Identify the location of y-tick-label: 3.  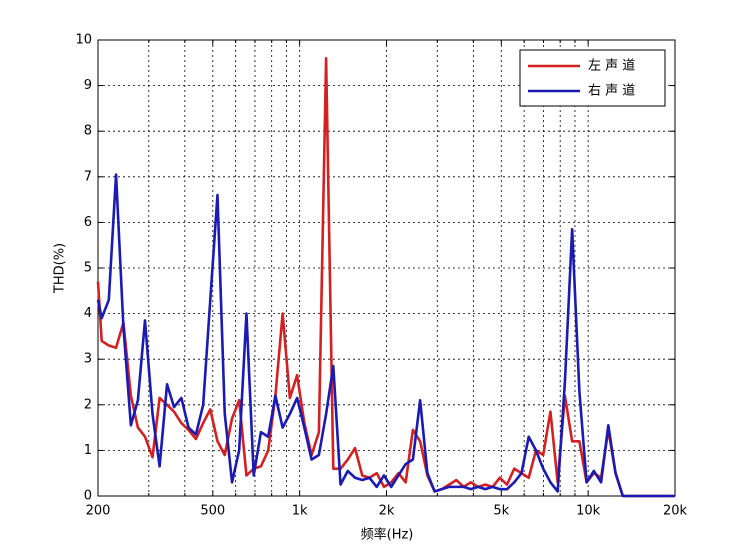
(88, 359).